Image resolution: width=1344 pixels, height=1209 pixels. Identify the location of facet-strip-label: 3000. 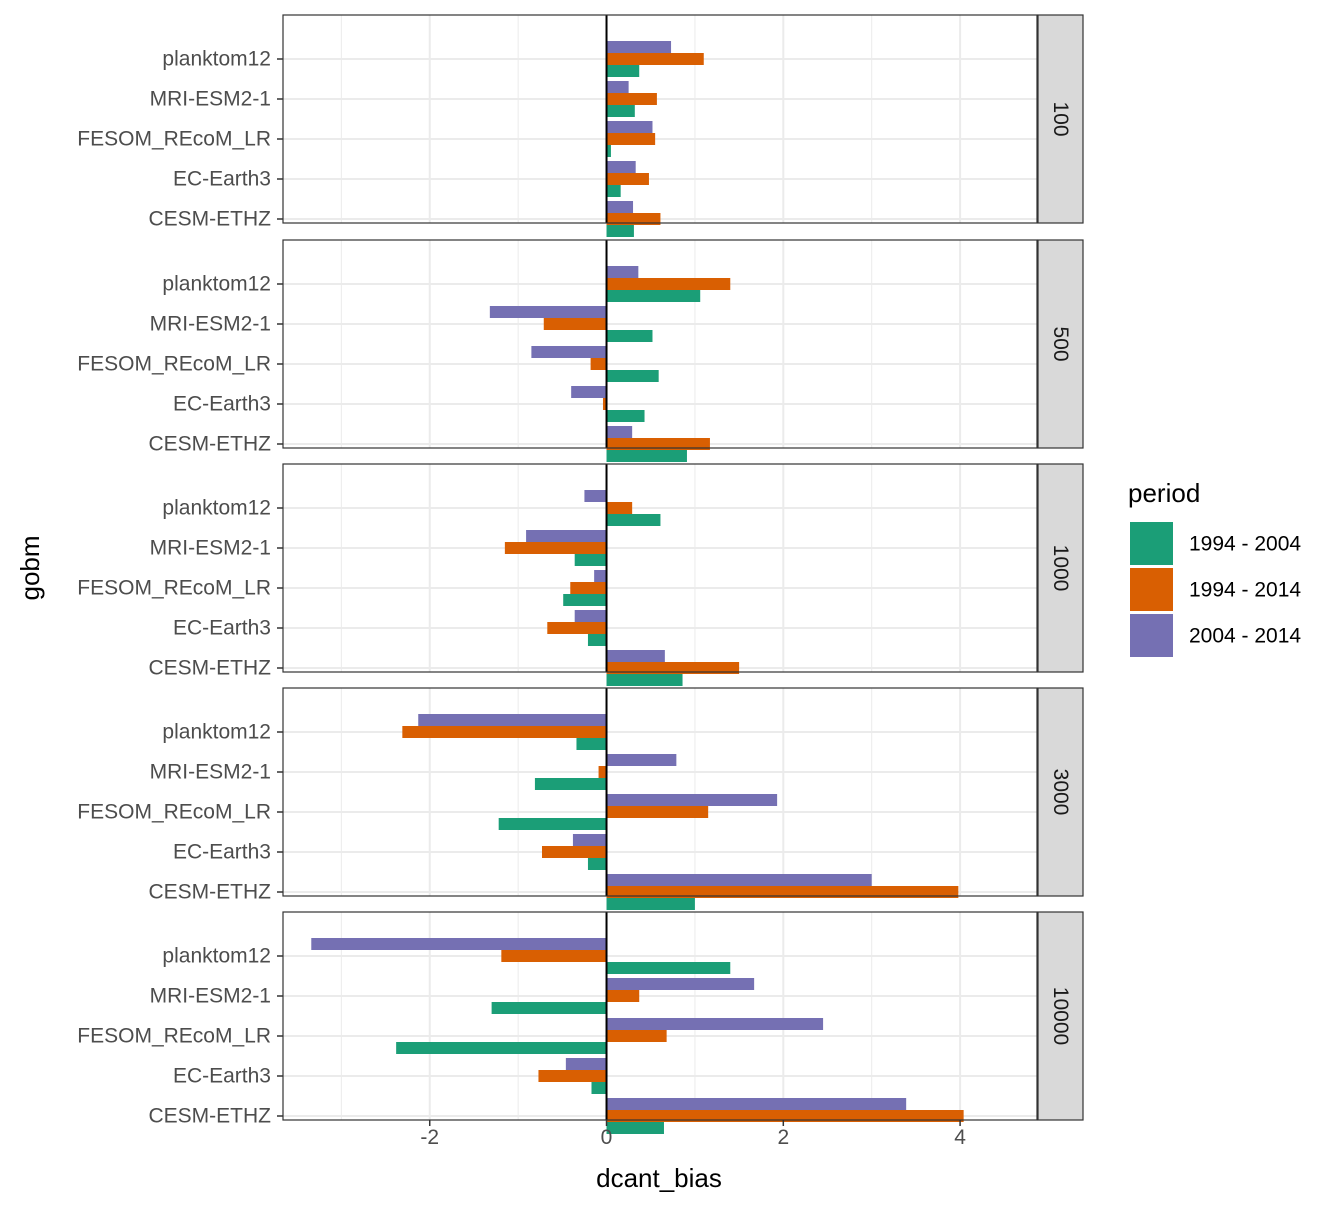
(1060, 792).